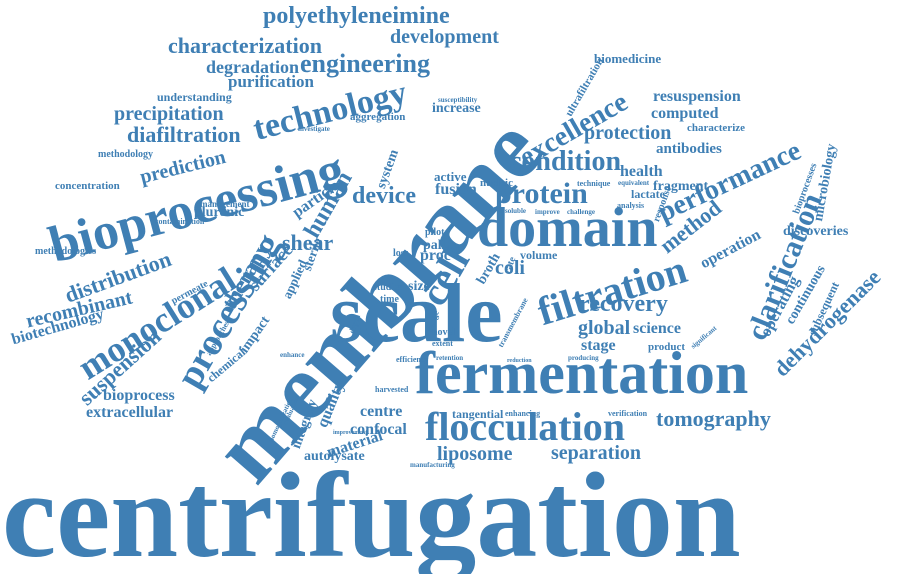 The height and width of the screenshot is (574, 900). What do you see at coordinates (389, 299) in the screenshot?
I see `word-time: time` at bounding box center [389, 299].